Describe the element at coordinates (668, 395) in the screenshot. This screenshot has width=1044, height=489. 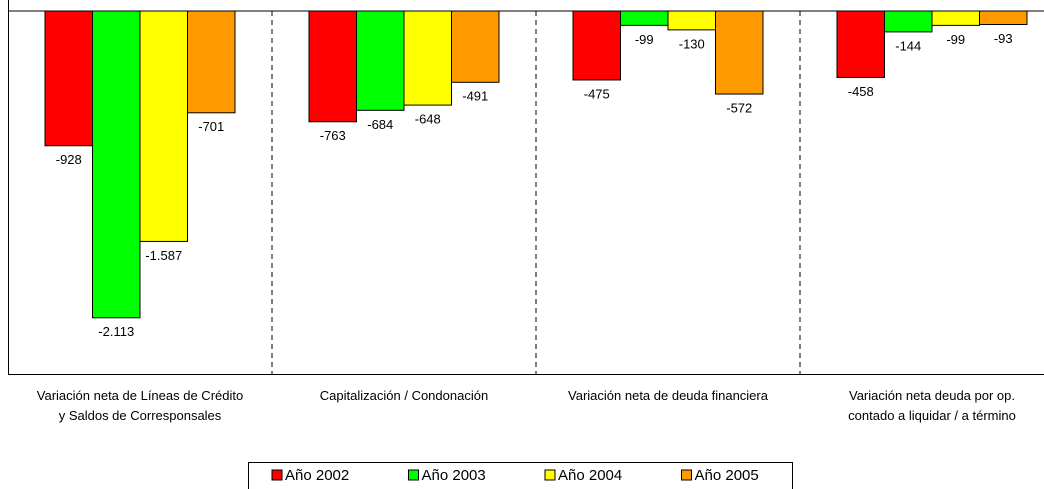
I see `category-label: Variación neta de deuda financiera` at that location.